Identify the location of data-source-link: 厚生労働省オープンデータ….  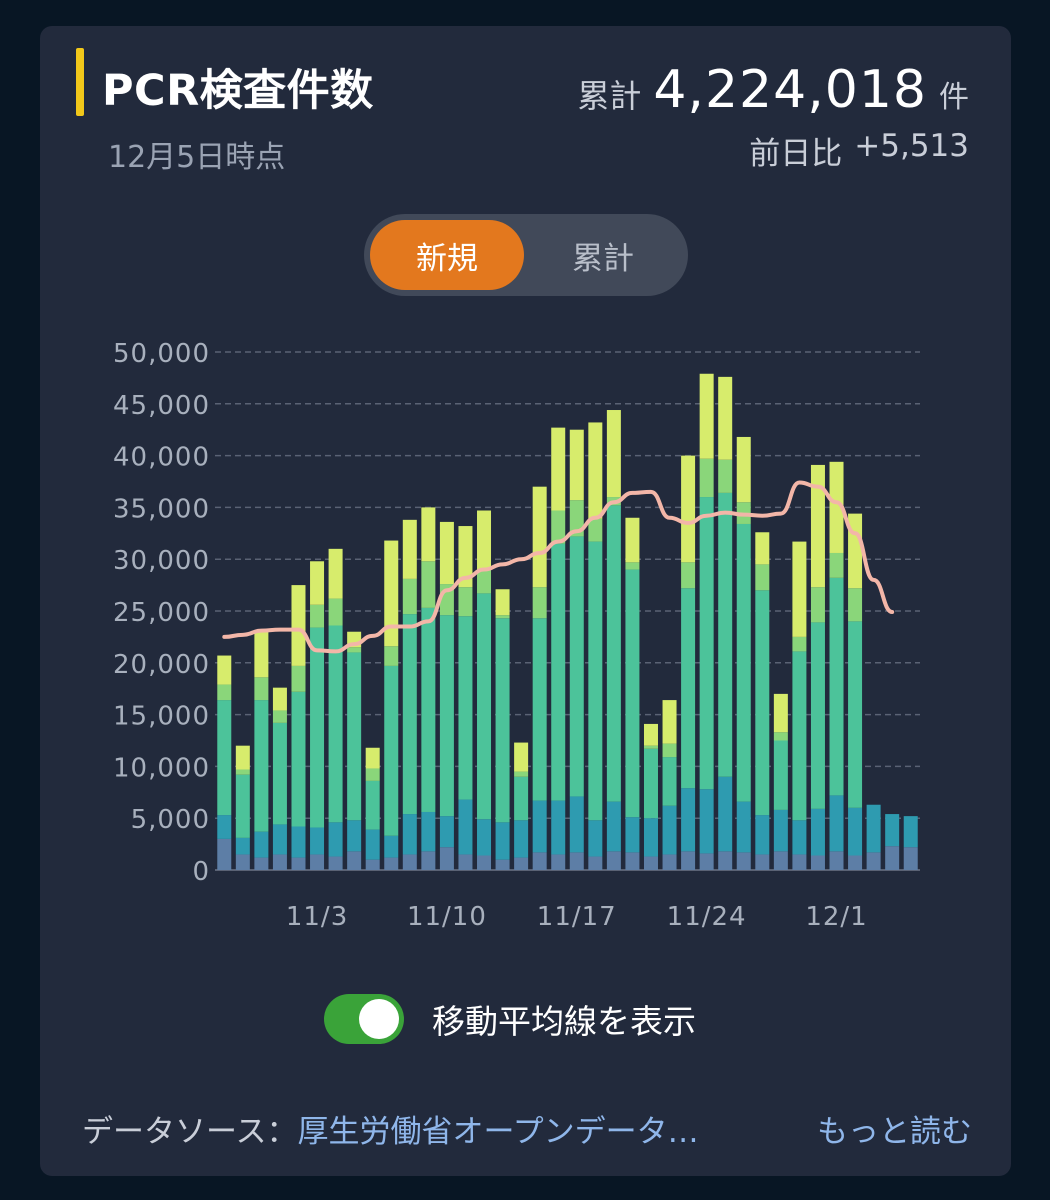
(498, 1132).